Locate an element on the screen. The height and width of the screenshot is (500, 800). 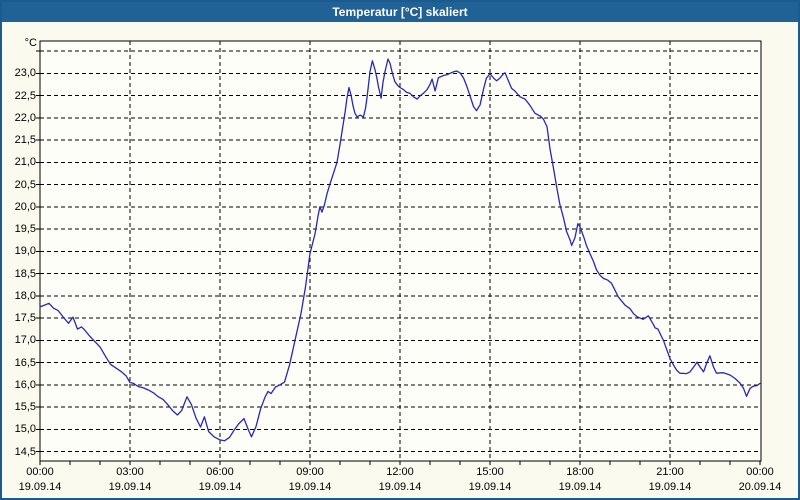
y-tick-label: 15,0 is located at coordinates (25, 429).